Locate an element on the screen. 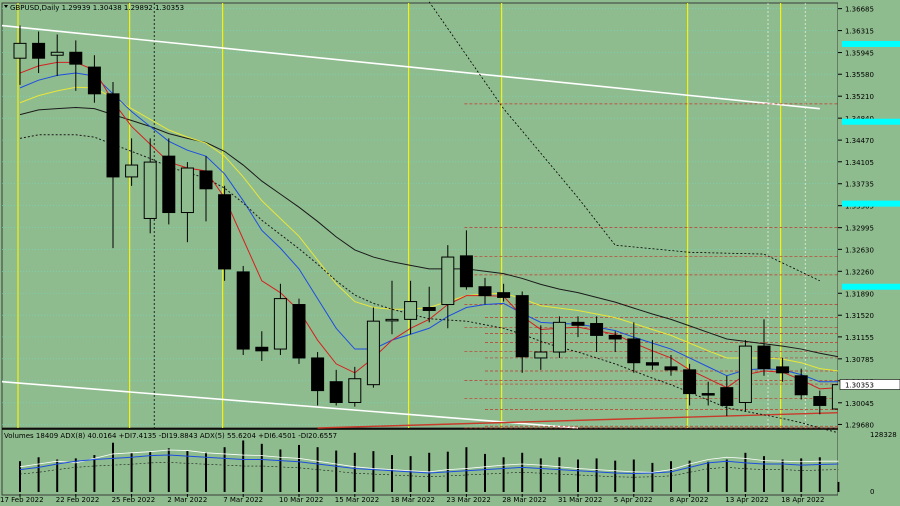  price-tick-label: 1.34470 is located at coordinates (859, 141).